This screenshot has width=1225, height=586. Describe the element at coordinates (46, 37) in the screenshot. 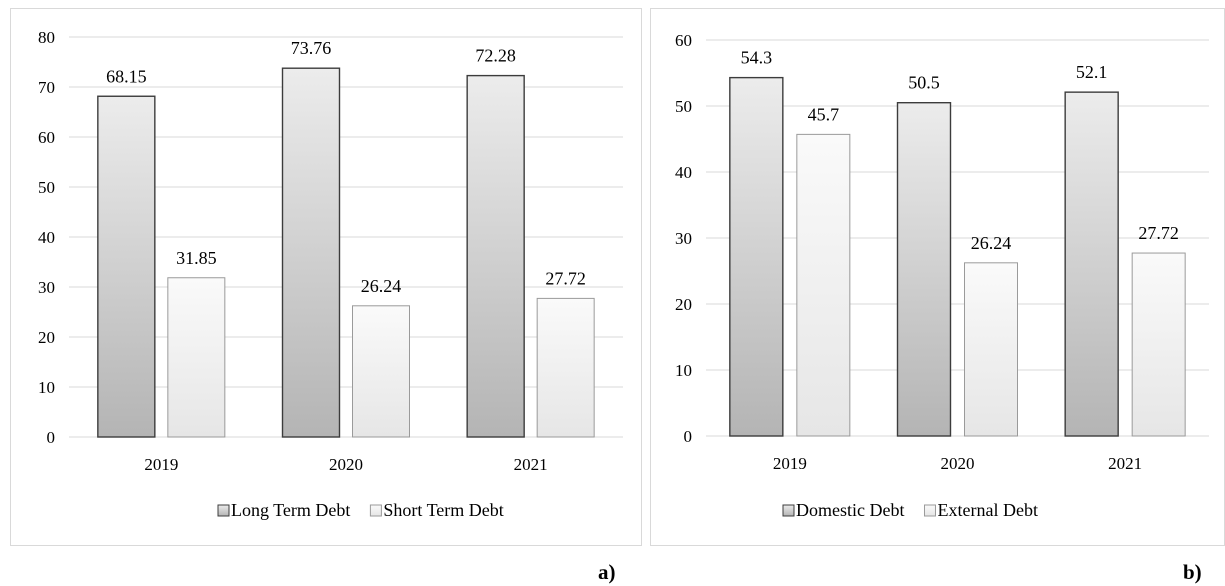

I see `y-tick-label: 80` at that location.